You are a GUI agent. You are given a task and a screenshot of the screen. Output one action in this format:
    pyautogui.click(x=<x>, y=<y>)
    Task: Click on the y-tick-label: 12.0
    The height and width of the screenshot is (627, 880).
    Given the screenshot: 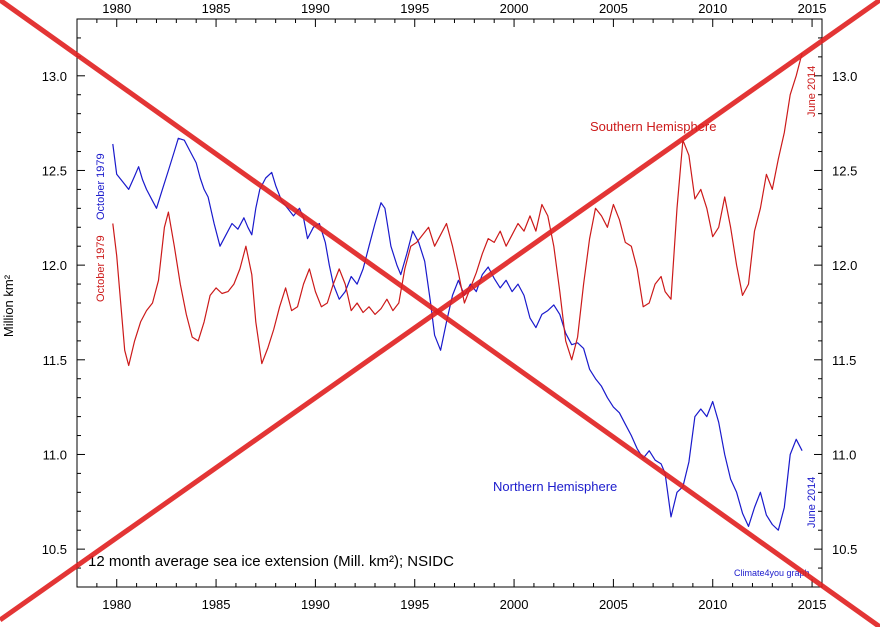 What is the action you would take?
    pyautogui.click(x=54, y=265)
    